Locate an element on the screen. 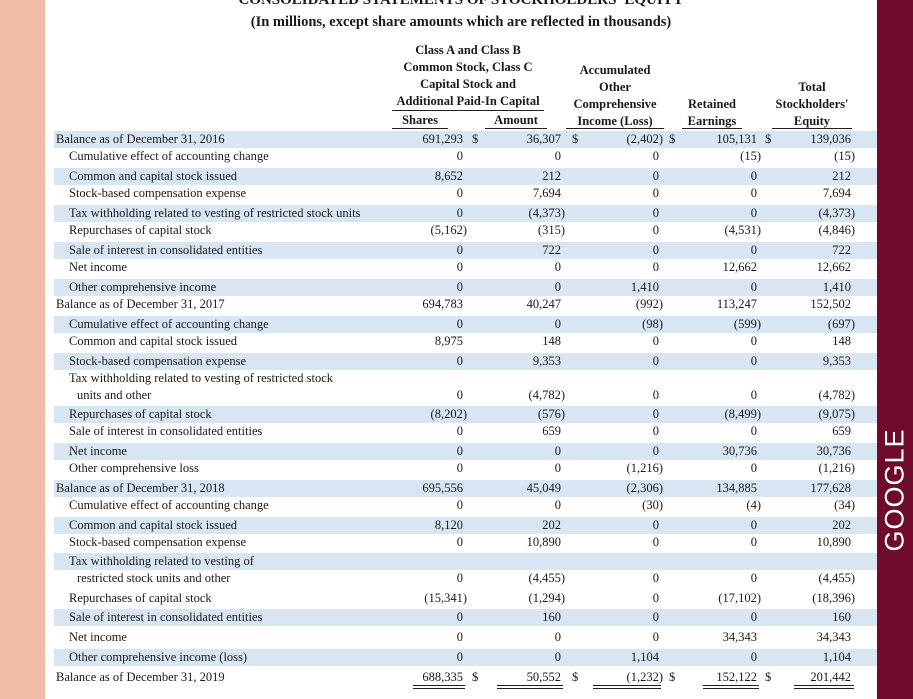 The height and width of the screenshot is (699, 913). cell-value: (1,216) is located at coordinates (836, 468).